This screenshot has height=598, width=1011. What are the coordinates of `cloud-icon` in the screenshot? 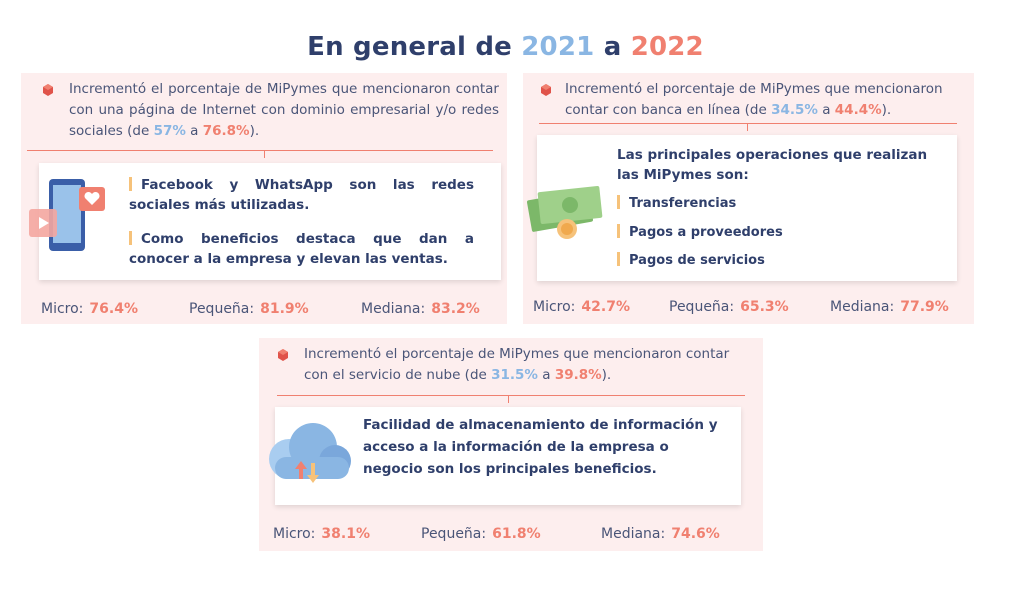 It's located at (310, 453).